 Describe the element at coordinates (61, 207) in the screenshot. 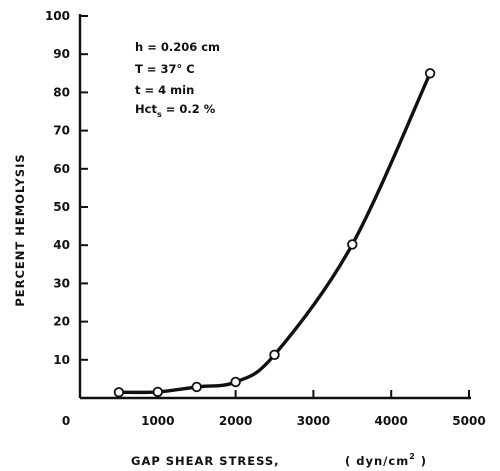

I see `y-tick-label: 50` at that location.